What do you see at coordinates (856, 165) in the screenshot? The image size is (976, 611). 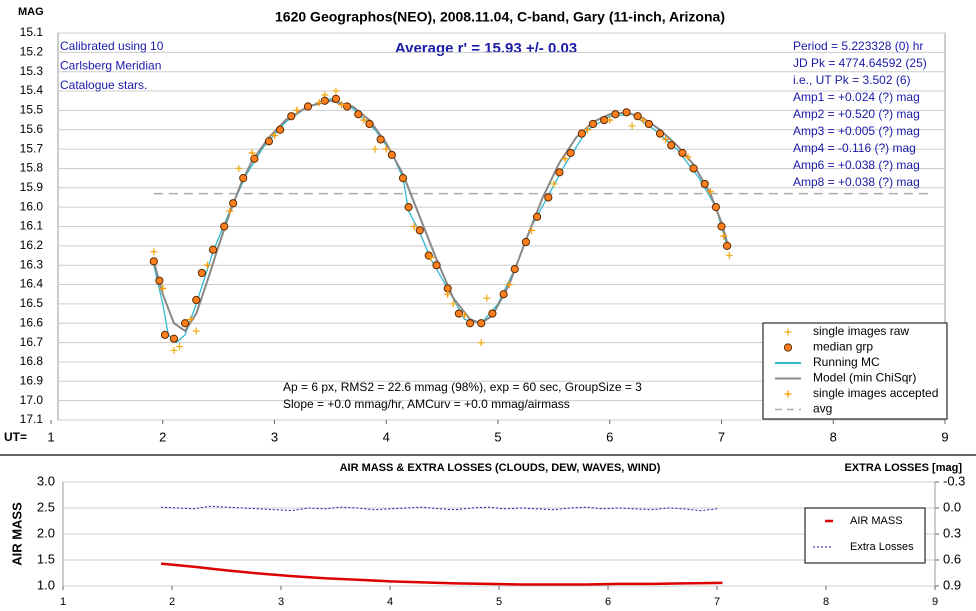 I see `note: Amp6 = +0.038 (?) mag` at bounding box center [856, 165].